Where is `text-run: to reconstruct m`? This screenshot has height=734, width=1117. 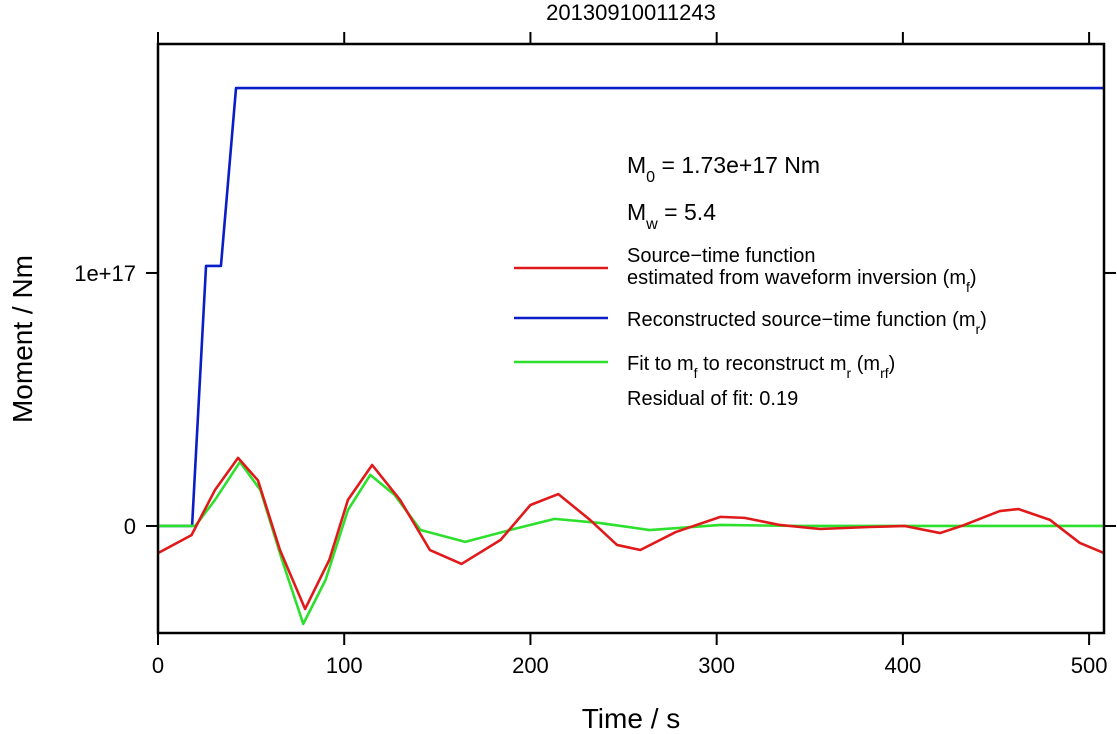
text-run: to reconstruct m is located at coordinates (772, 364).